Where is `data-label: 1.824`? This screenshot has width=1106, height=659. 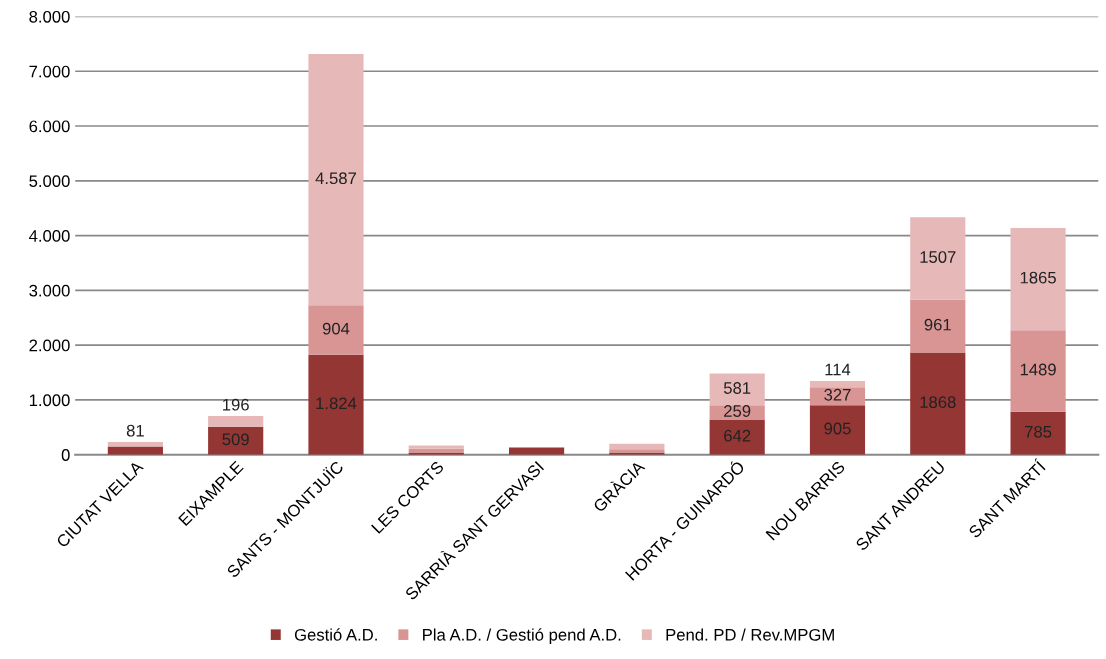
data-label: 1.824 is located at coordinates (336, 403).